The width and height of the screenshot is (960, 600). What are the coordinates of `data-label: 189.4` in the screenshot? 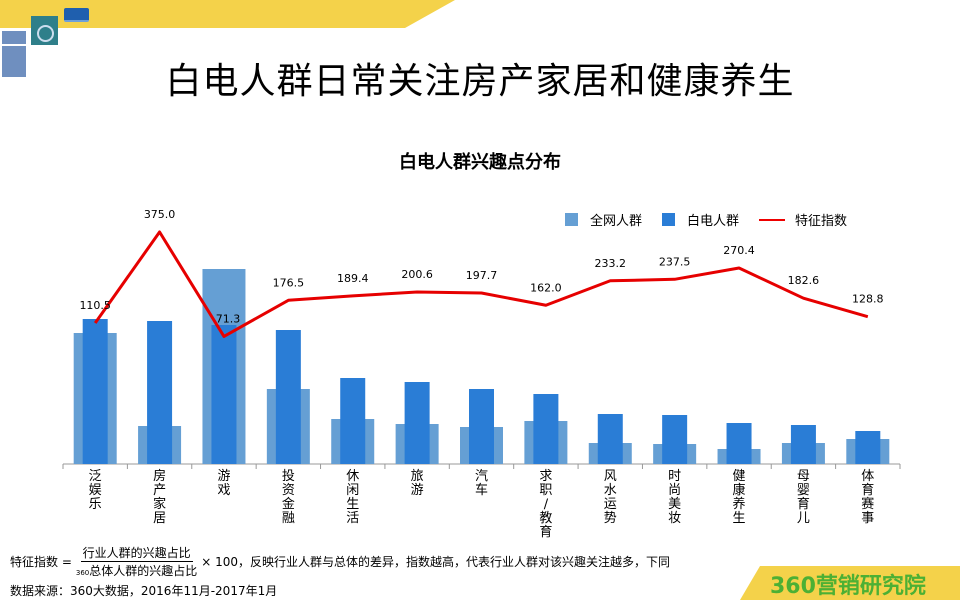 It's located at (353, 278).